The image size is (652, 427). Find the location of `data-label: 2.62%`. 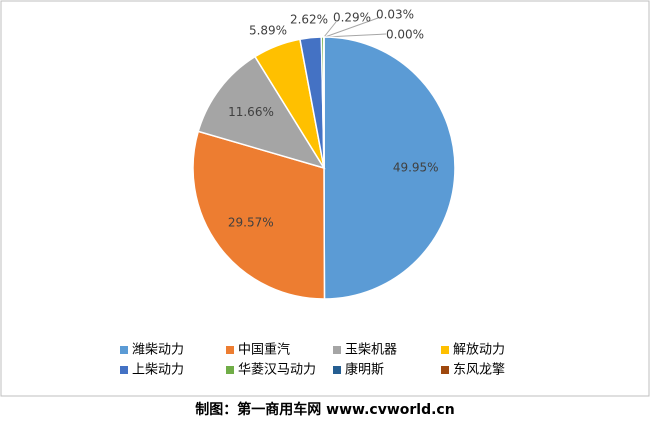

data-label: 2.62% is located at coordinates (309, 20).